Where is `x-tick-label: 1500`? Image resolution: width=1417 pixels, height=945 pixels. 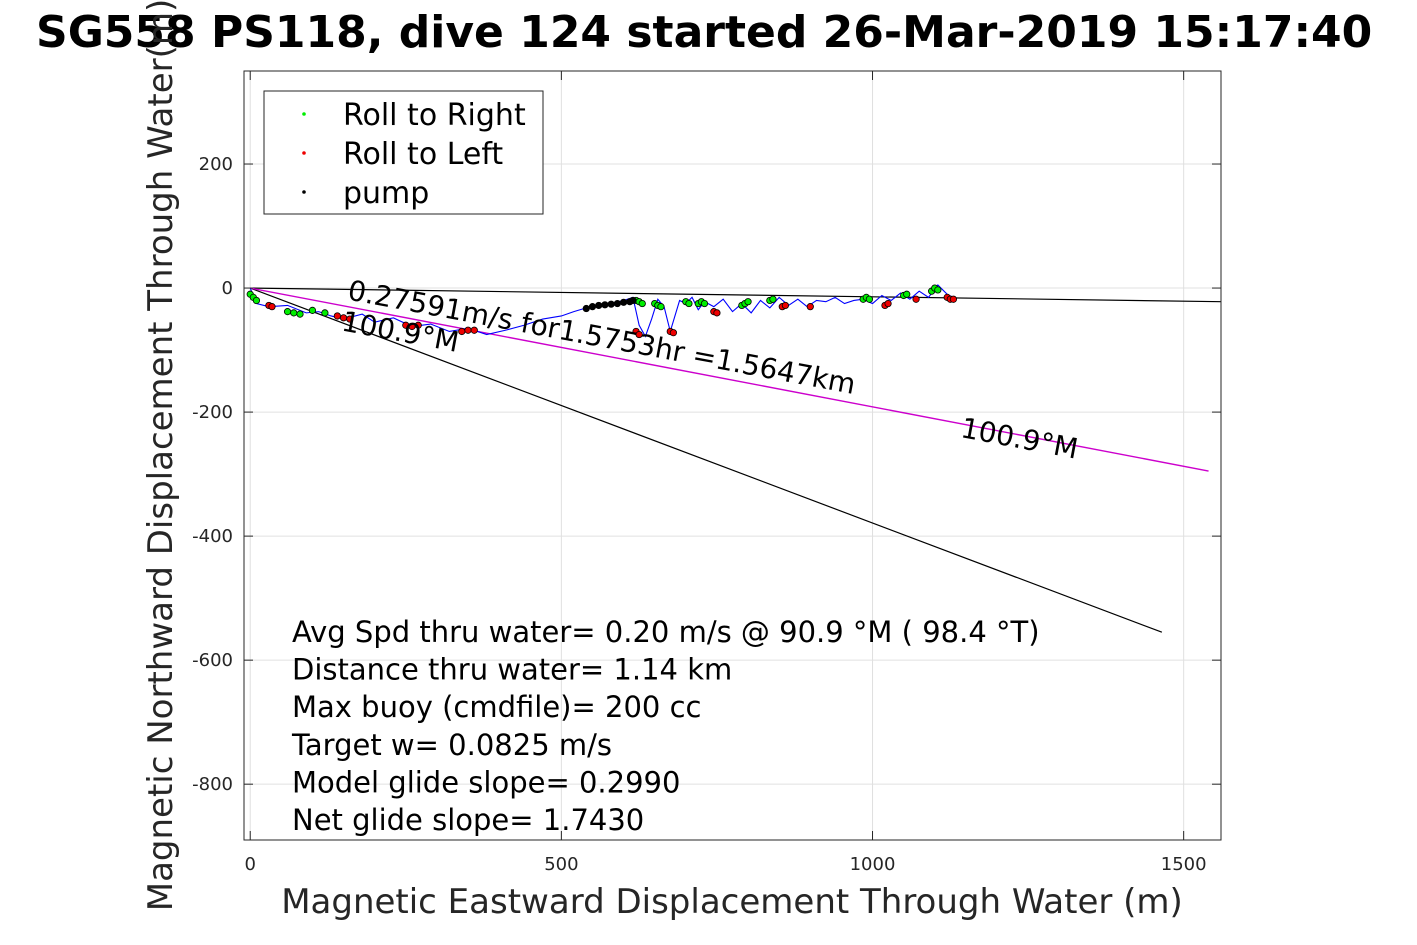 x-tick-label: 1500 is located at coordinates (1184, 864).